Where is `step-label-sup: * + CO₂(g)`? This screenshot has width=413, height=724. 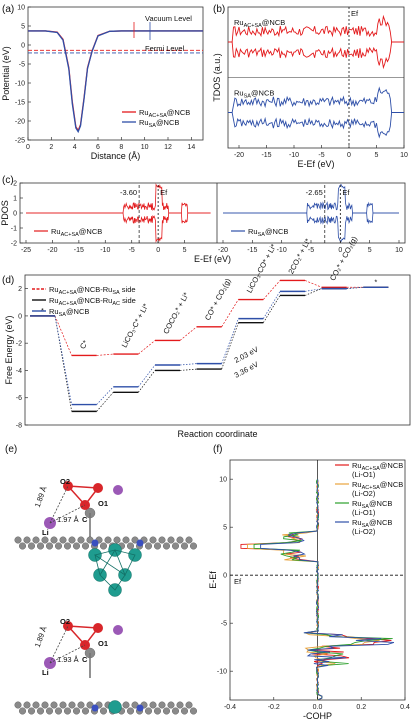
step-label-sup: * + CO₂(g) is located at coordinates (220, 293).